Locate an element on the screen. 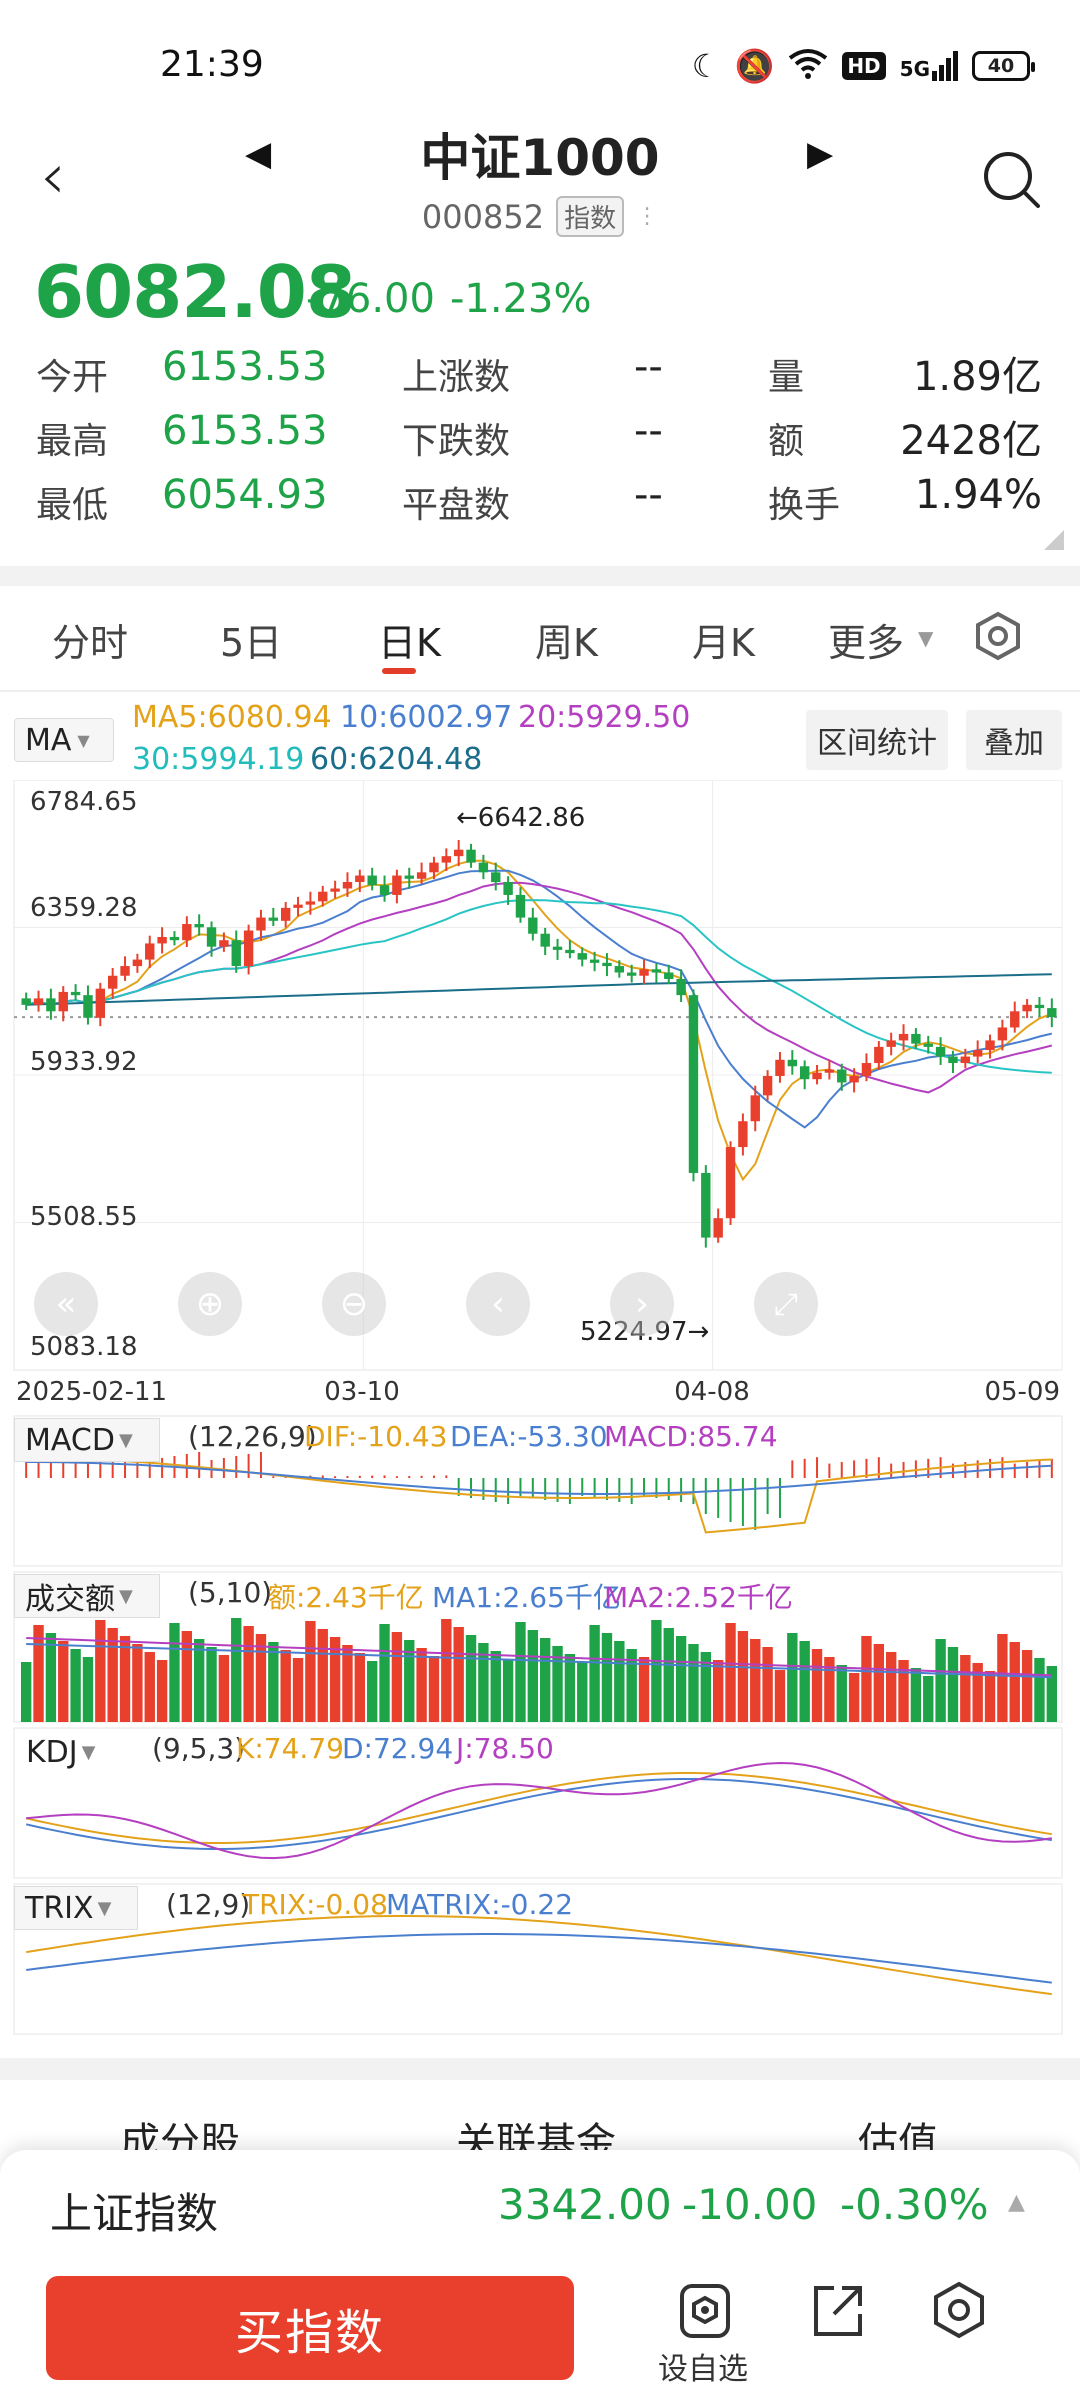 The height and width of the screenshot is (2400, 1080). network-type: 5G is located at coordinates (914, 69).